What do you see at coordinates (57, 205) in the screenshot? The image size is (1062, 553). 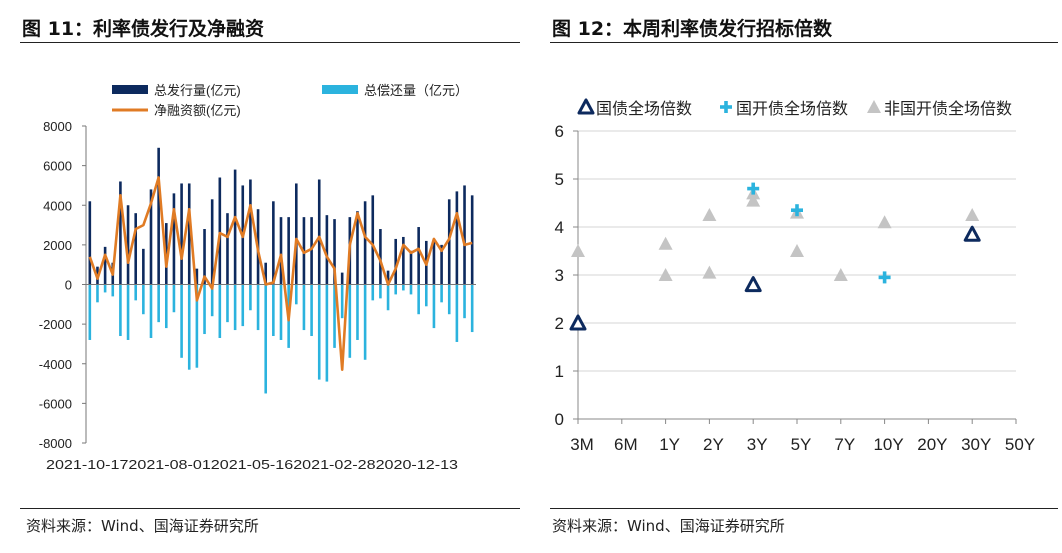 I see `y-tick-label: 4000` at bounding box center [57, 205].